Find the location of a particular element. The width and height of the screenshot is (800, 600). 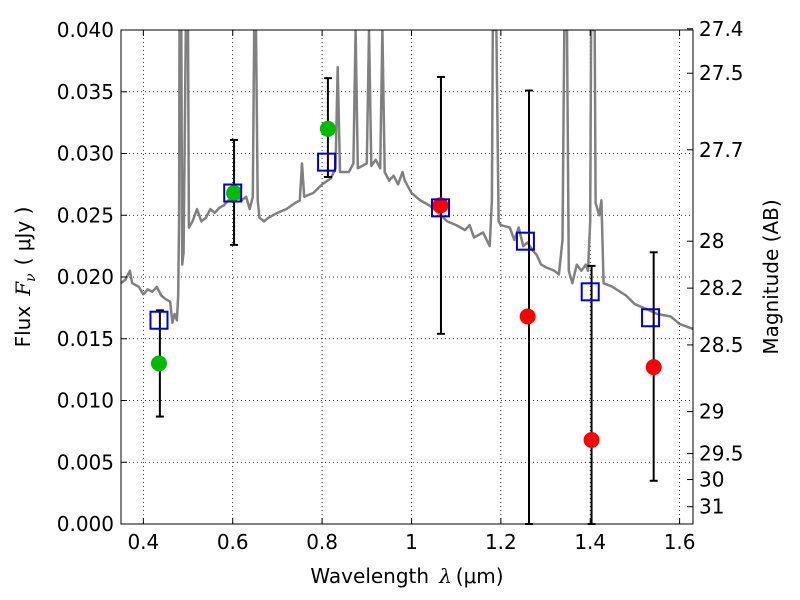

y2-tick-label: 29 is located at coordinates (711, 412).